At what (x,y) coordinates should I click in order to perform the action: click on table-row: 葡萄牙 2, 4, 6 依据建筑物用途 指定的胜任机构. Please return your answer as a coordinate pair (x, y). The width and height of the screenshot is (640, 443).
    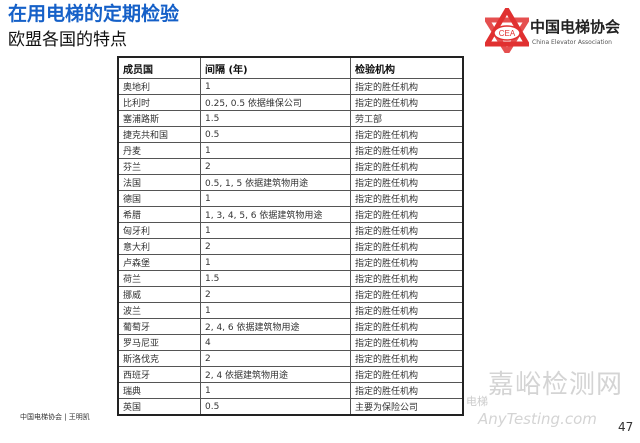
    Looking at the image, I should click on (290, 326).